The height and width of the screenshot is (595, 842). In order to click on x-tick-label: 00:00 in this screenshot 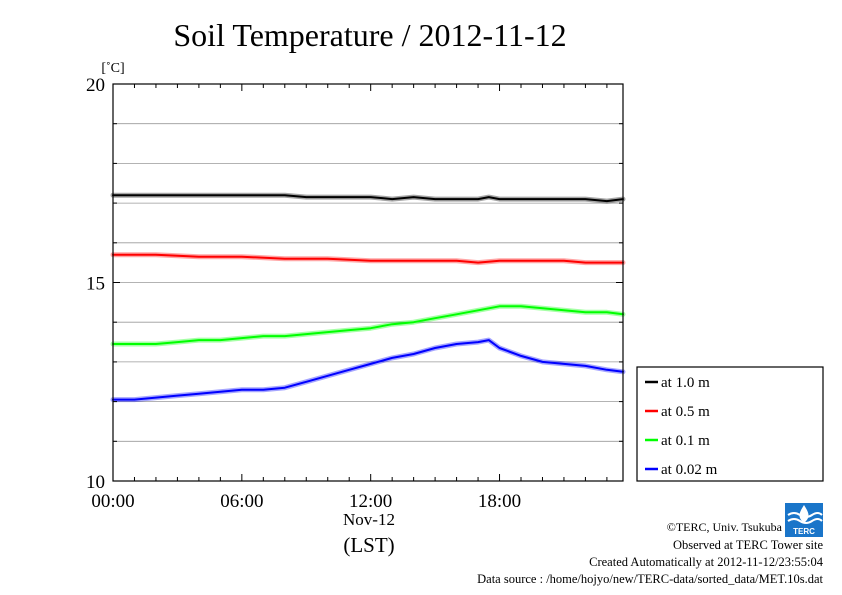, I will do `click(112, 501)`.